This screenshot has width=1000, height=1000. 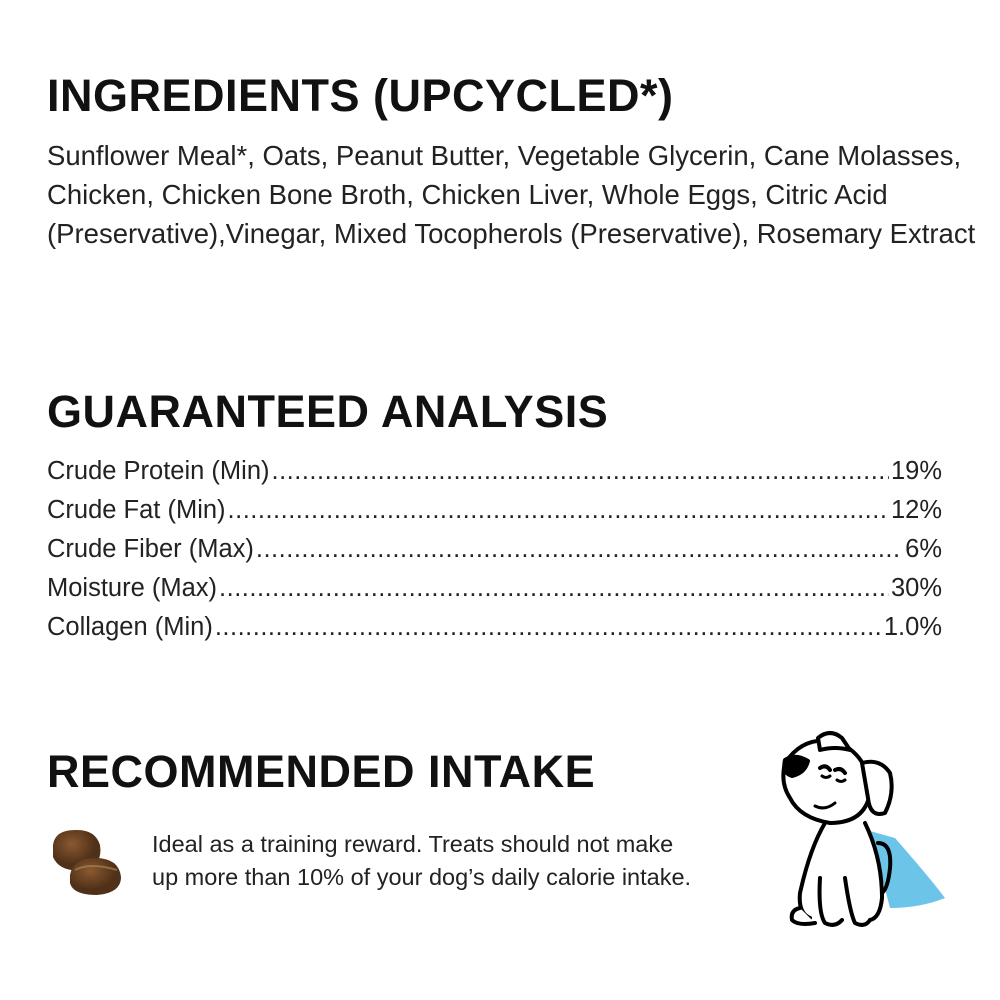 I want to click on analysis-row: Crude Fiber (Max) 6%, so click(x=494, y=549).